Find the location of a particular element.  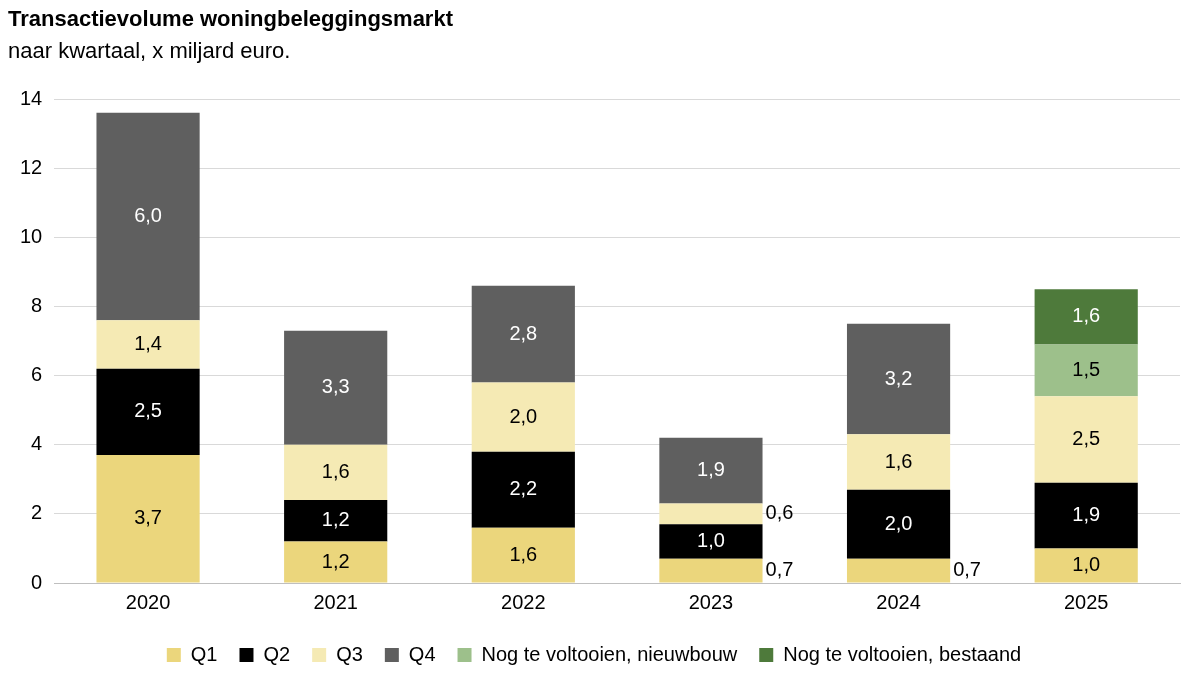

x-tick-label: 2020 is located at coordinates (148, 601).